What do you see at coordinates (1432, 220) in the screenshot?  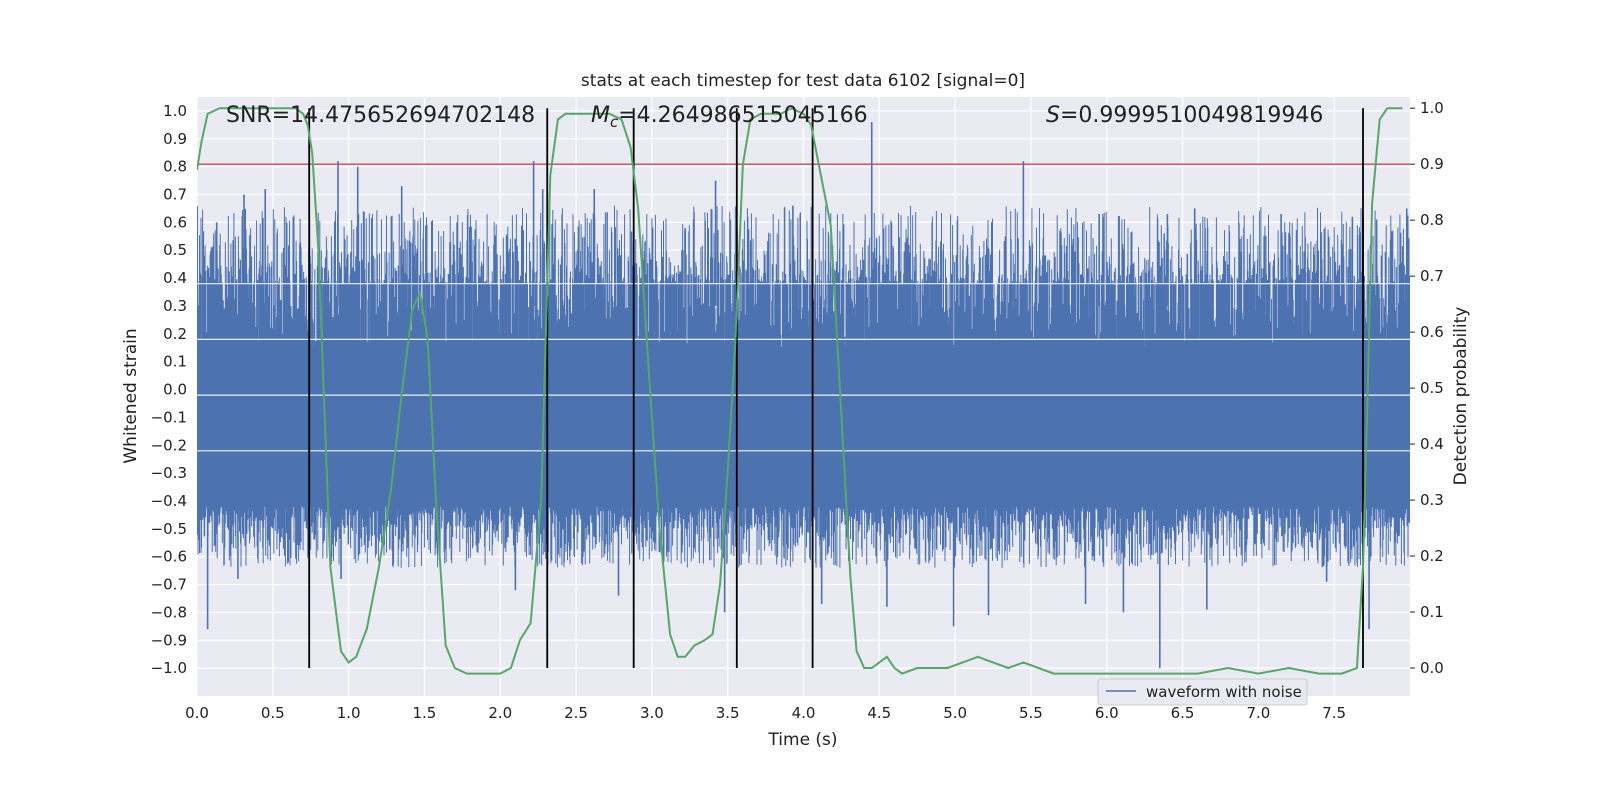 I see `y2-tick-label: 0.8` at bounding box center [1432, 220].